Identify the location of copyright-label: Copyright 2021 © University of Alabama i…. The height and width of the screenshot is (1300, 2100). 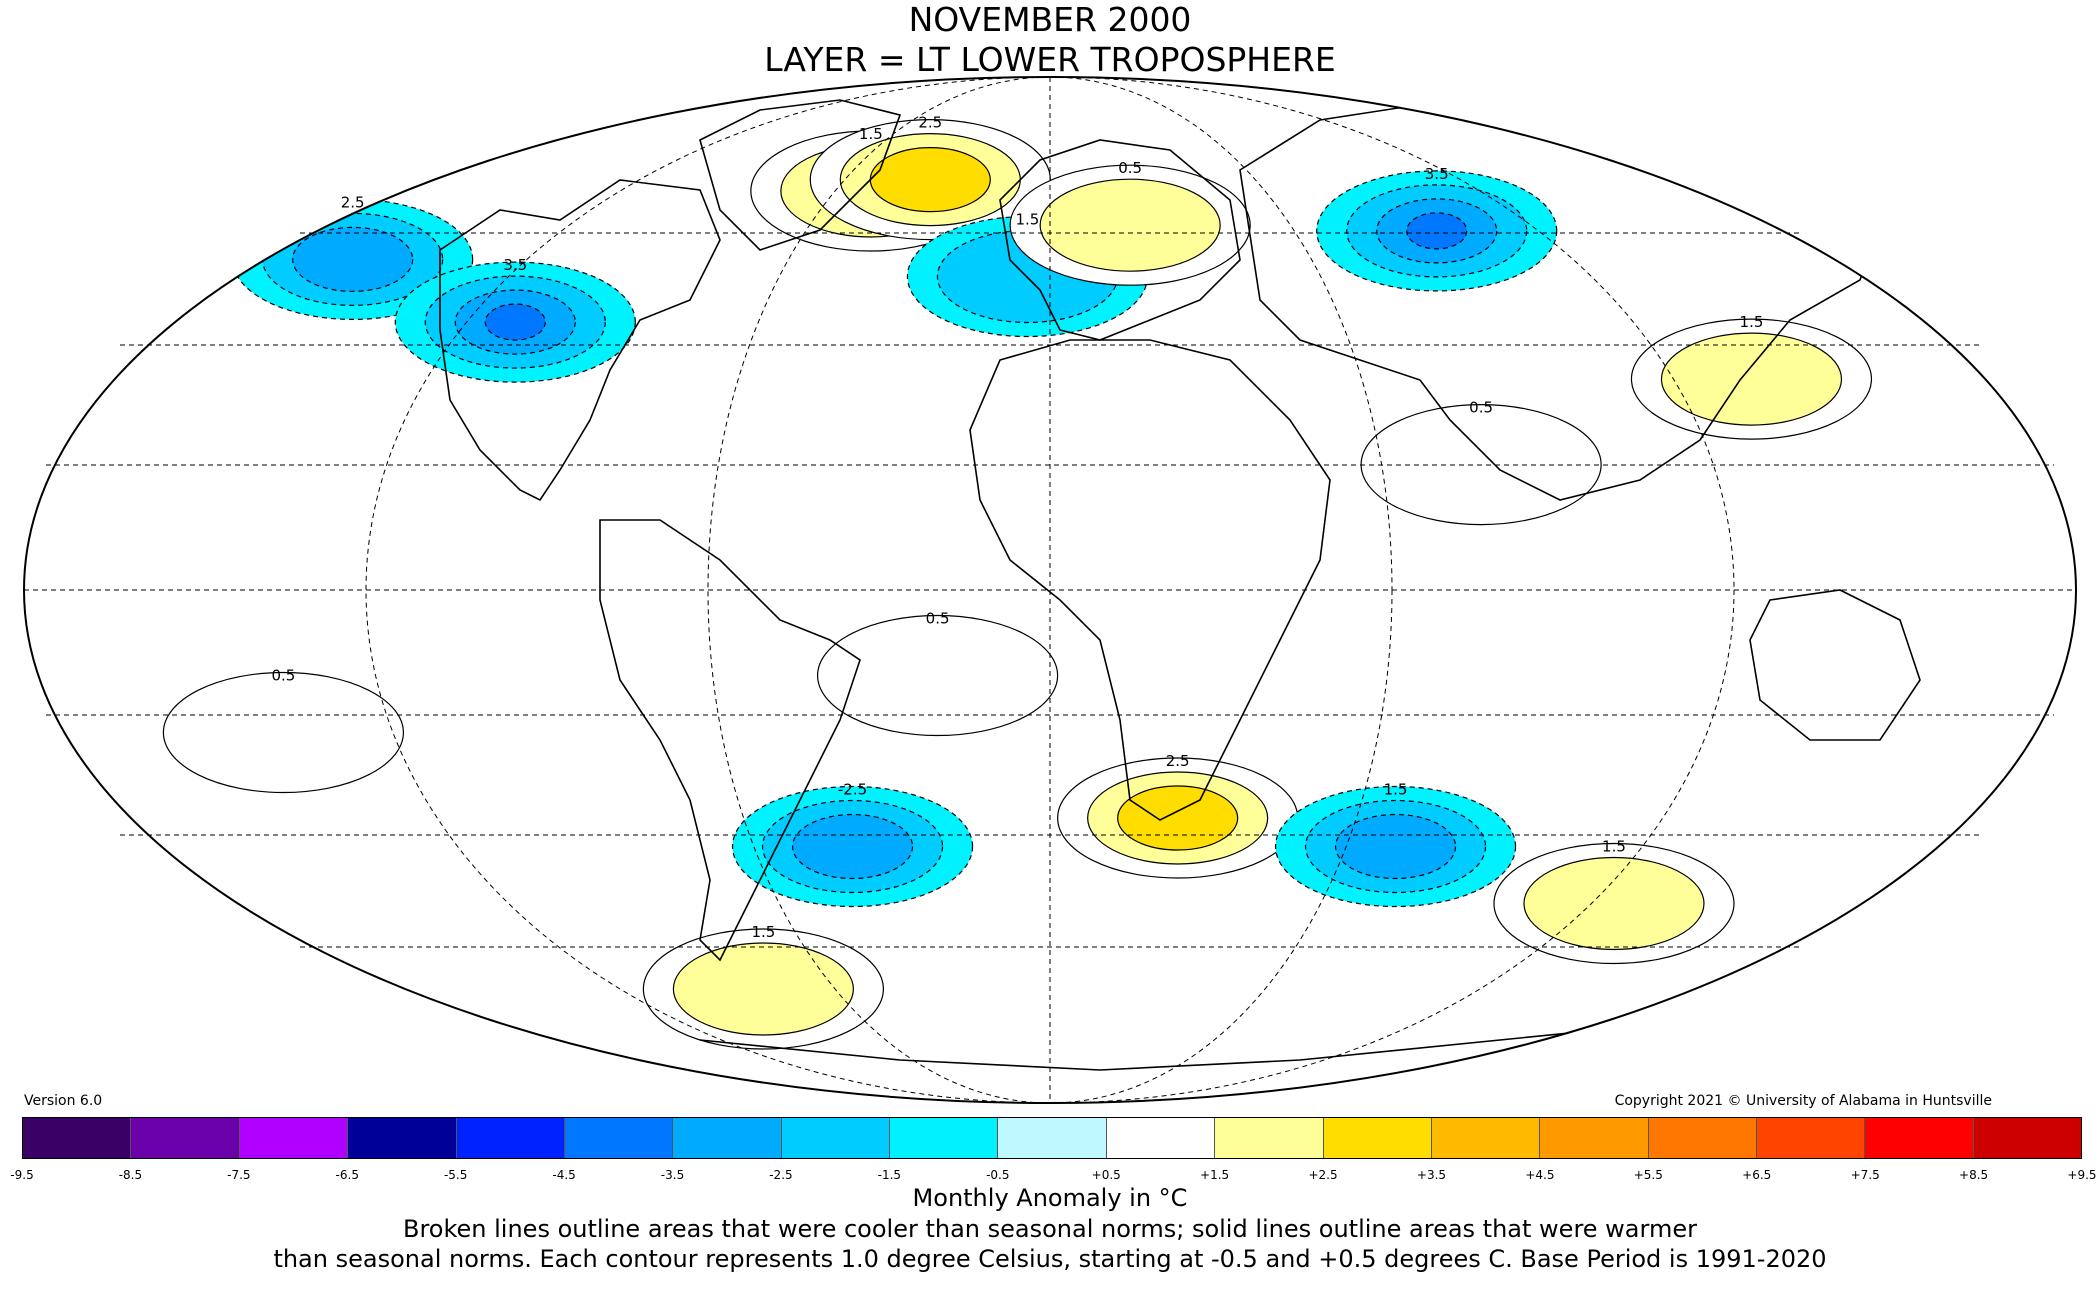
(1803, 1101).